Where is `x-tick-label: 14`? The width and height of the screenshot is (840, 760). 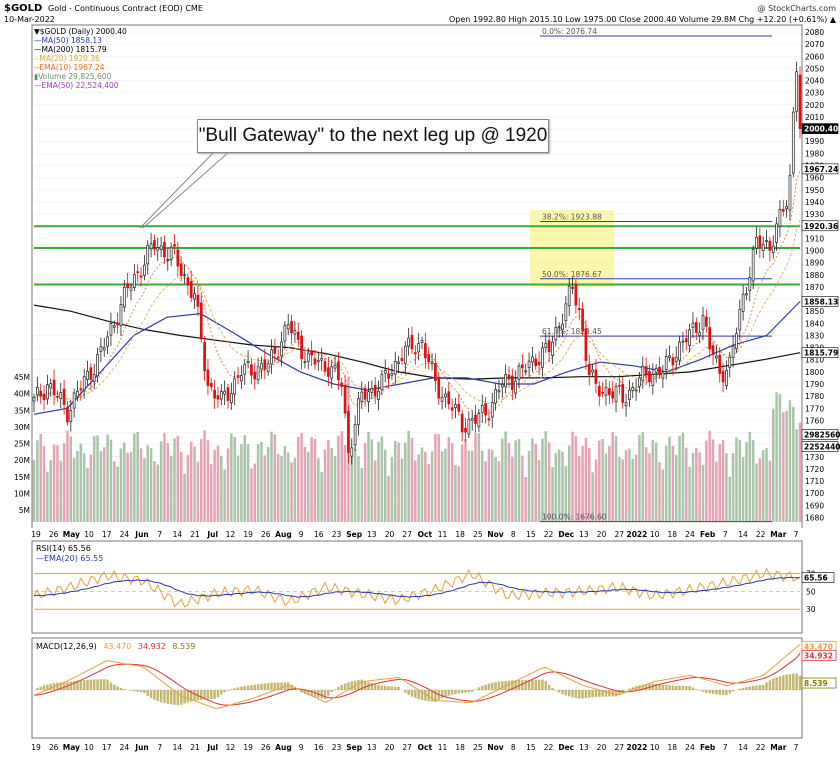
x-tick-label: 14 is located at coordinates (178, 747).